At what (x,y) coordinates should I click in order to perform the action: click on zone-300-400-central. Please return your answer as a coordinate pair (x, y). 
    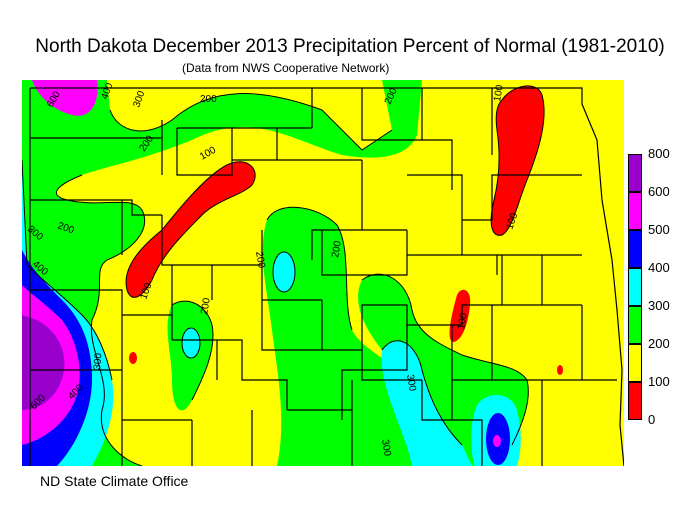
    Looking at the image, I should click on (284, 272).